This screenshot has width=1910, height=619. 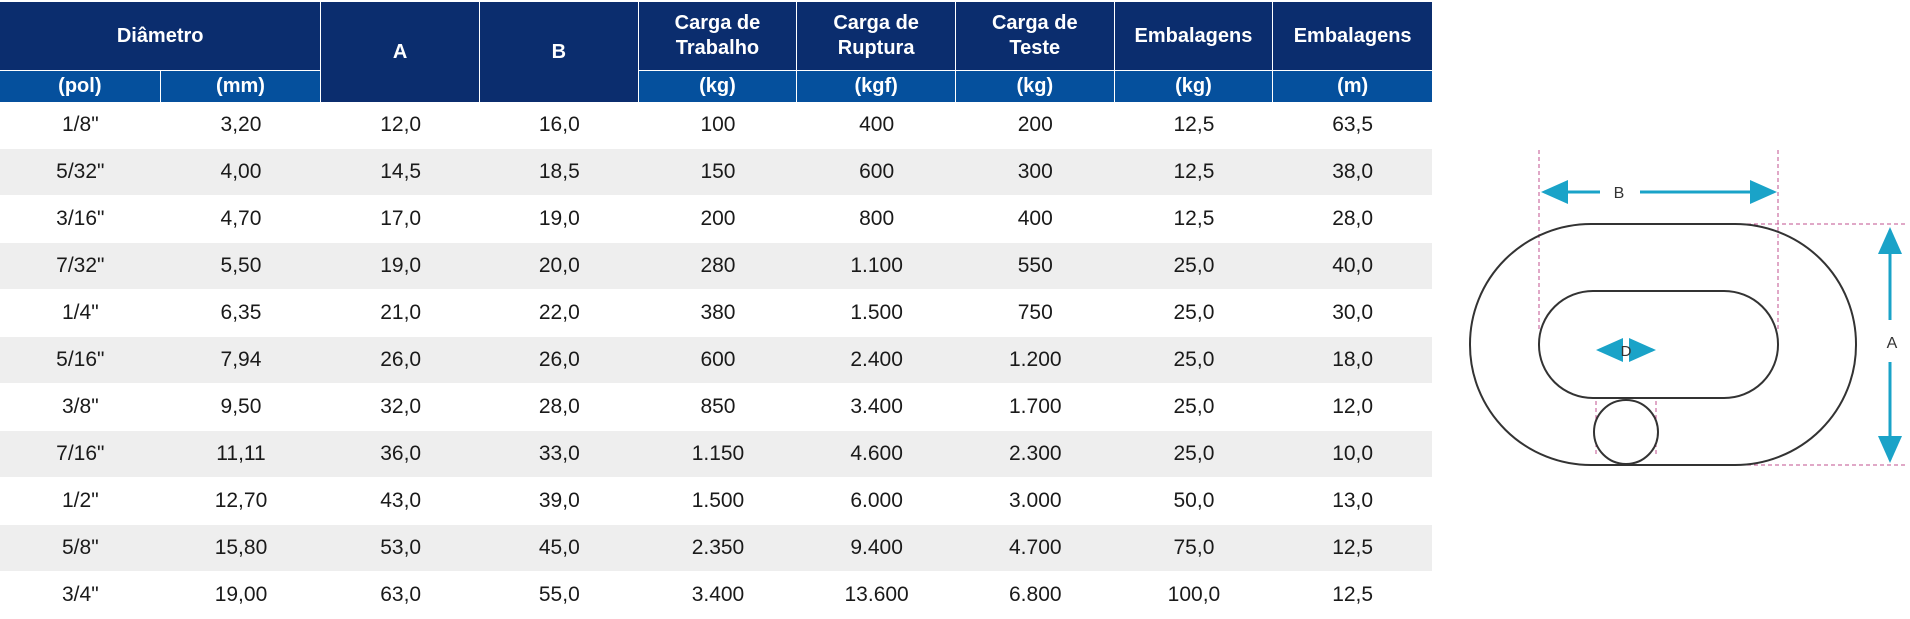 I want to click on units-row: (pol) (mm) (kg) (kgf) (kg) (kg) (m), so click(x=716, y=86).